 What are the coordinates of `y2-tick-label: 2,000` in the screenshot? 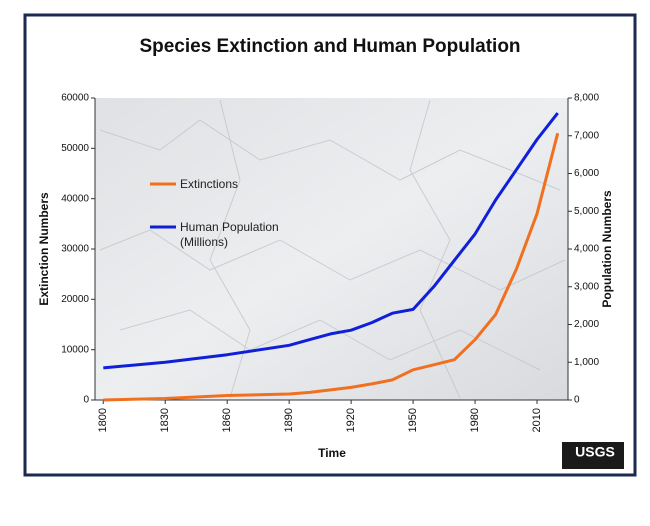 It's located at (586, 324).